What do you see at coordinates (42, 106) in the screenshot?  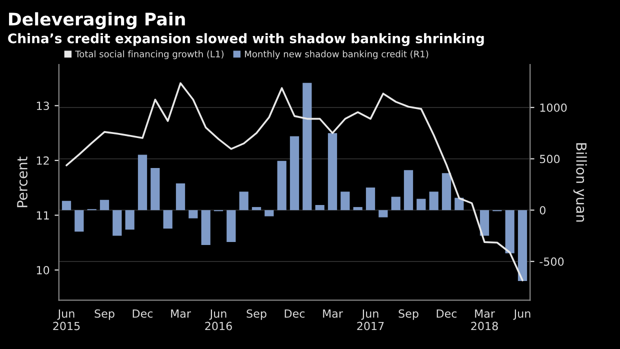 I see `y-tick-label: 13` at bounding box center [42, 106].